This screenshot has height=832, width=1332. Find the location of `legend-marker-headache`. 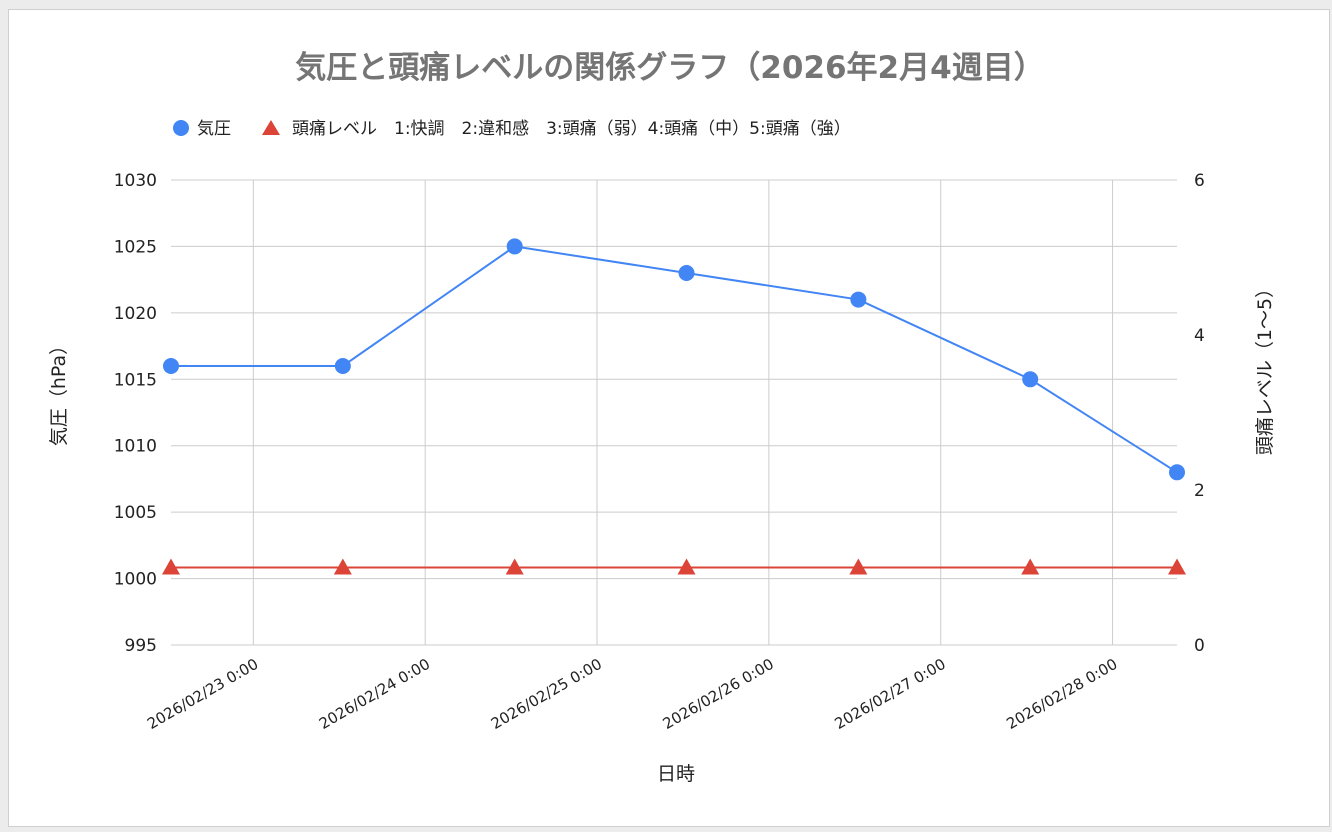

legend-marker-headache is located at coordinates (271, 127).